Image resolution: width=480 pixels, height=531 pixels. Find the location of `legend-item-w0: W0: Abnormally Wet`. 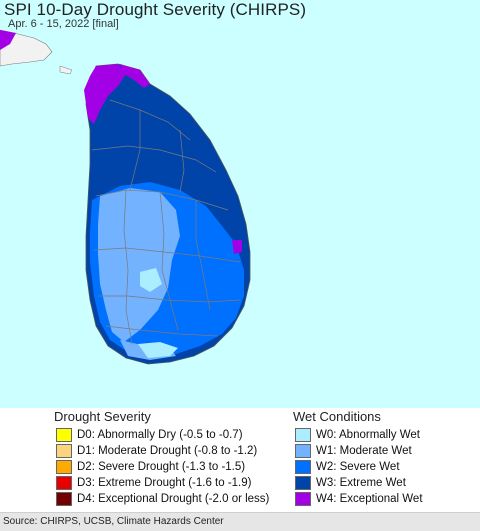

legend-item-w0: W0: Abnormally Wet is located at coordinates (357, 435).